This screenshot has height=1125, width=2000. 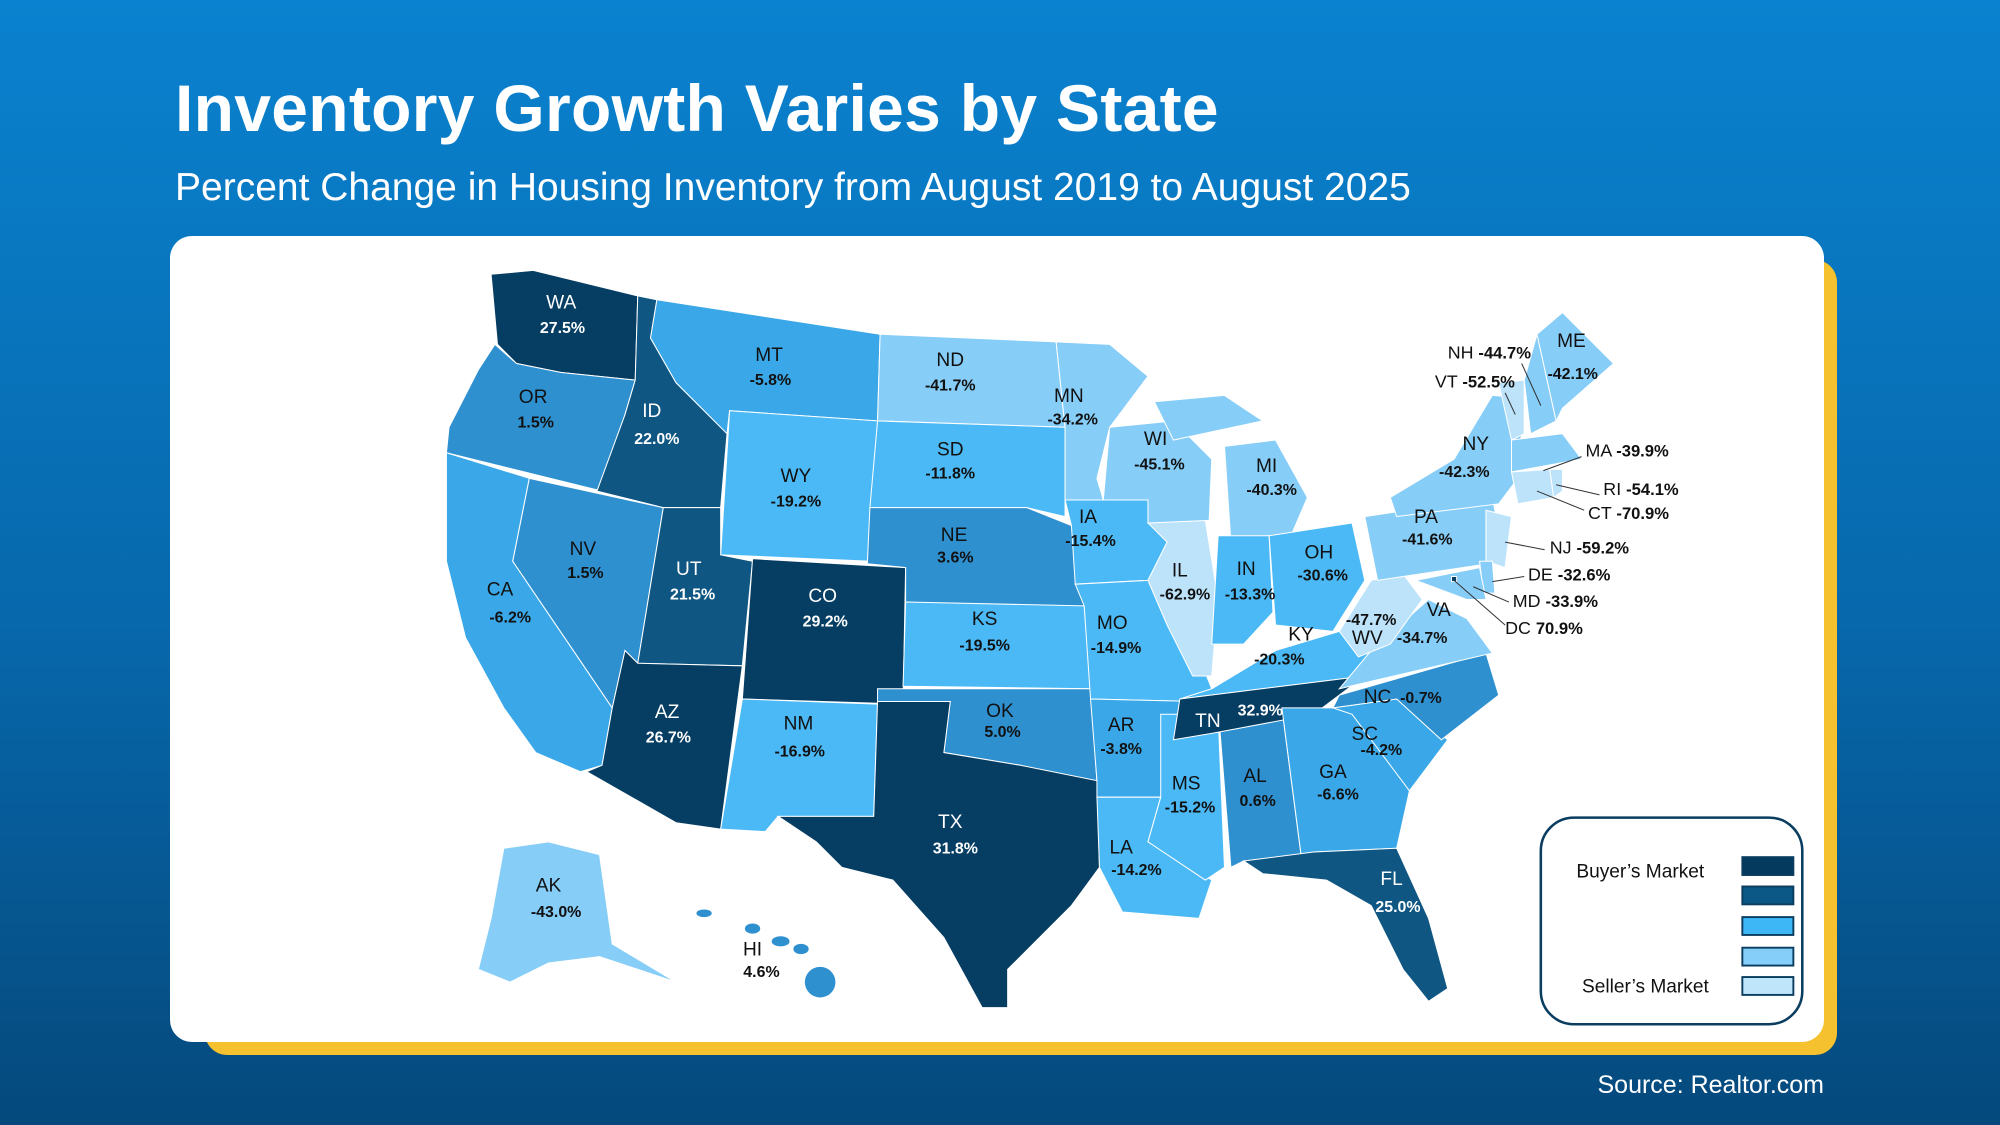 I want to click on state-tx, so click(x=938, y=855).